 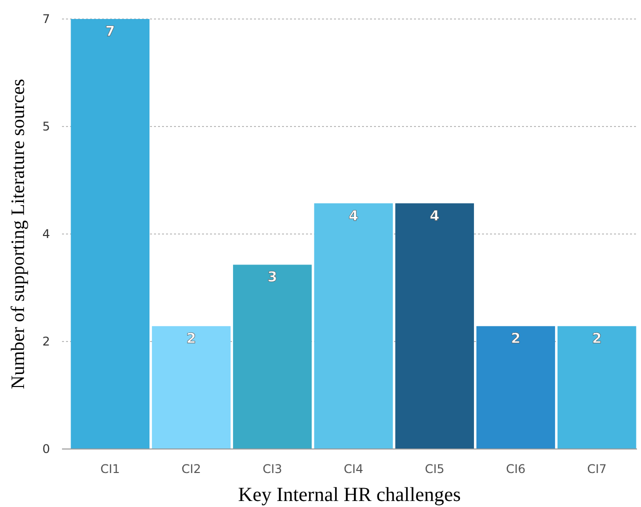 What do you see at coordinates (354, 469) in the screenshot?
I see `x-tick-label: CI4` at bounding box center [354, 469].